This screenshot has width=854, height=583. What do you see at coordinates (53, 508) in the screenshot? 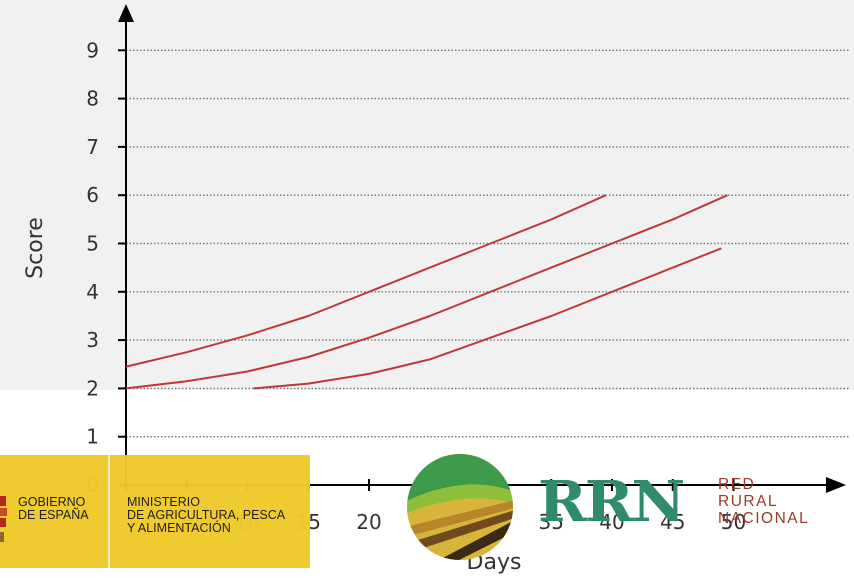
I see `gobierno-espana-text: GOBIERNO DE ESPAÑA` at bounding box center [53, 508].